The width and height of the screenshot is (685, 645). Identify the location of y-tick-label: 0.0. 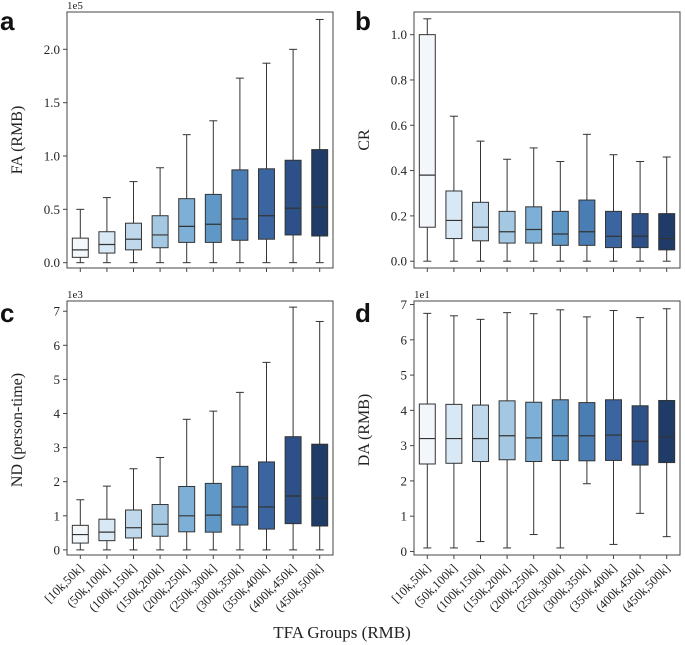
(399, 261).